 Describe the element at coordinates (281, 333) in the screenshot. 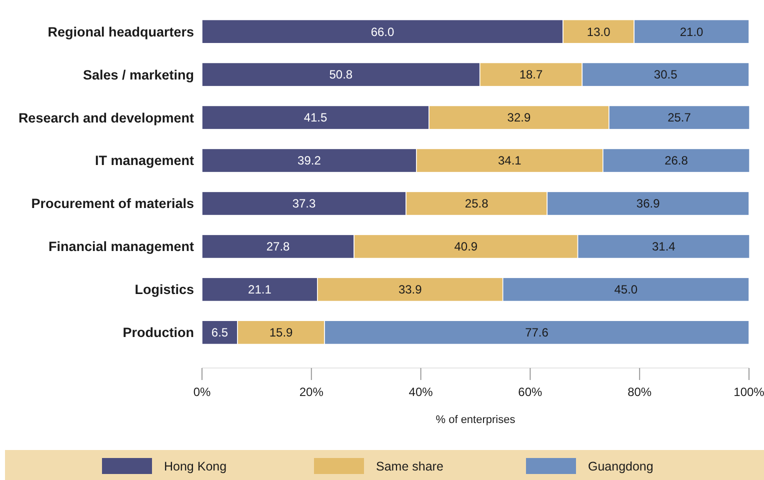

I see `data-label: 15.9` at that location.